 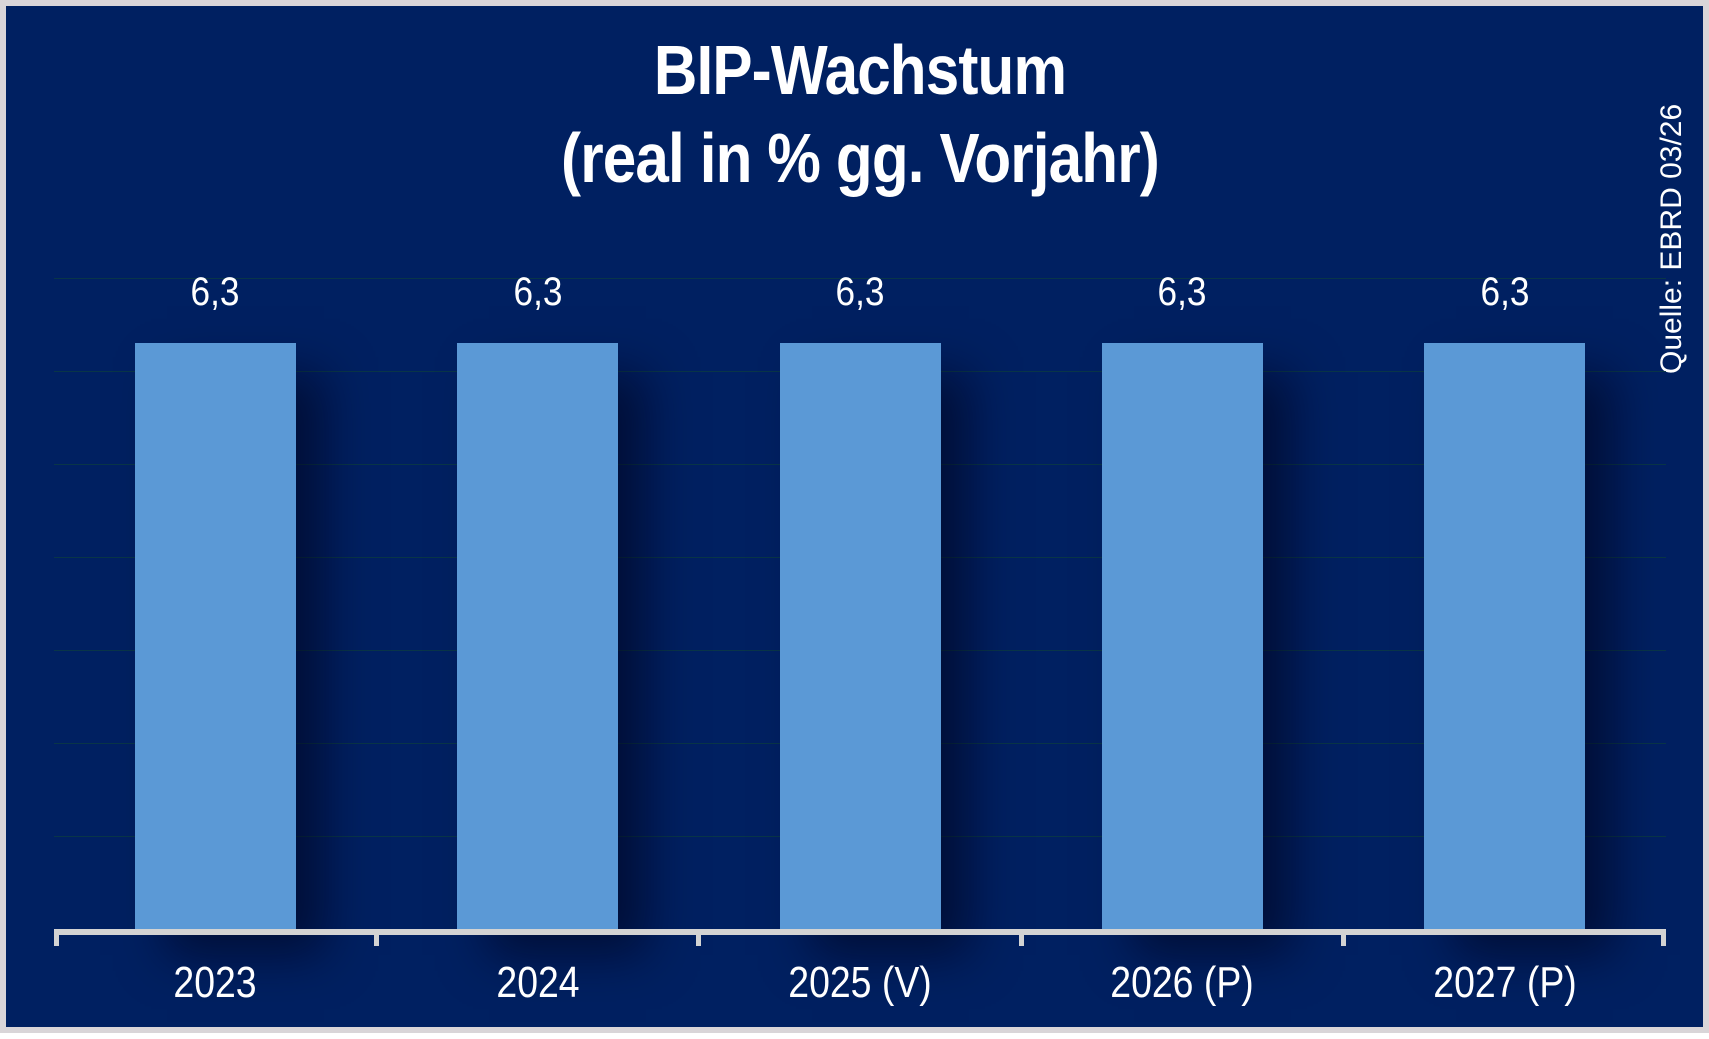 What do you see at coordinates (860, 278) in the screenshot?
I see `gridline` at bounding box center [860, 278].